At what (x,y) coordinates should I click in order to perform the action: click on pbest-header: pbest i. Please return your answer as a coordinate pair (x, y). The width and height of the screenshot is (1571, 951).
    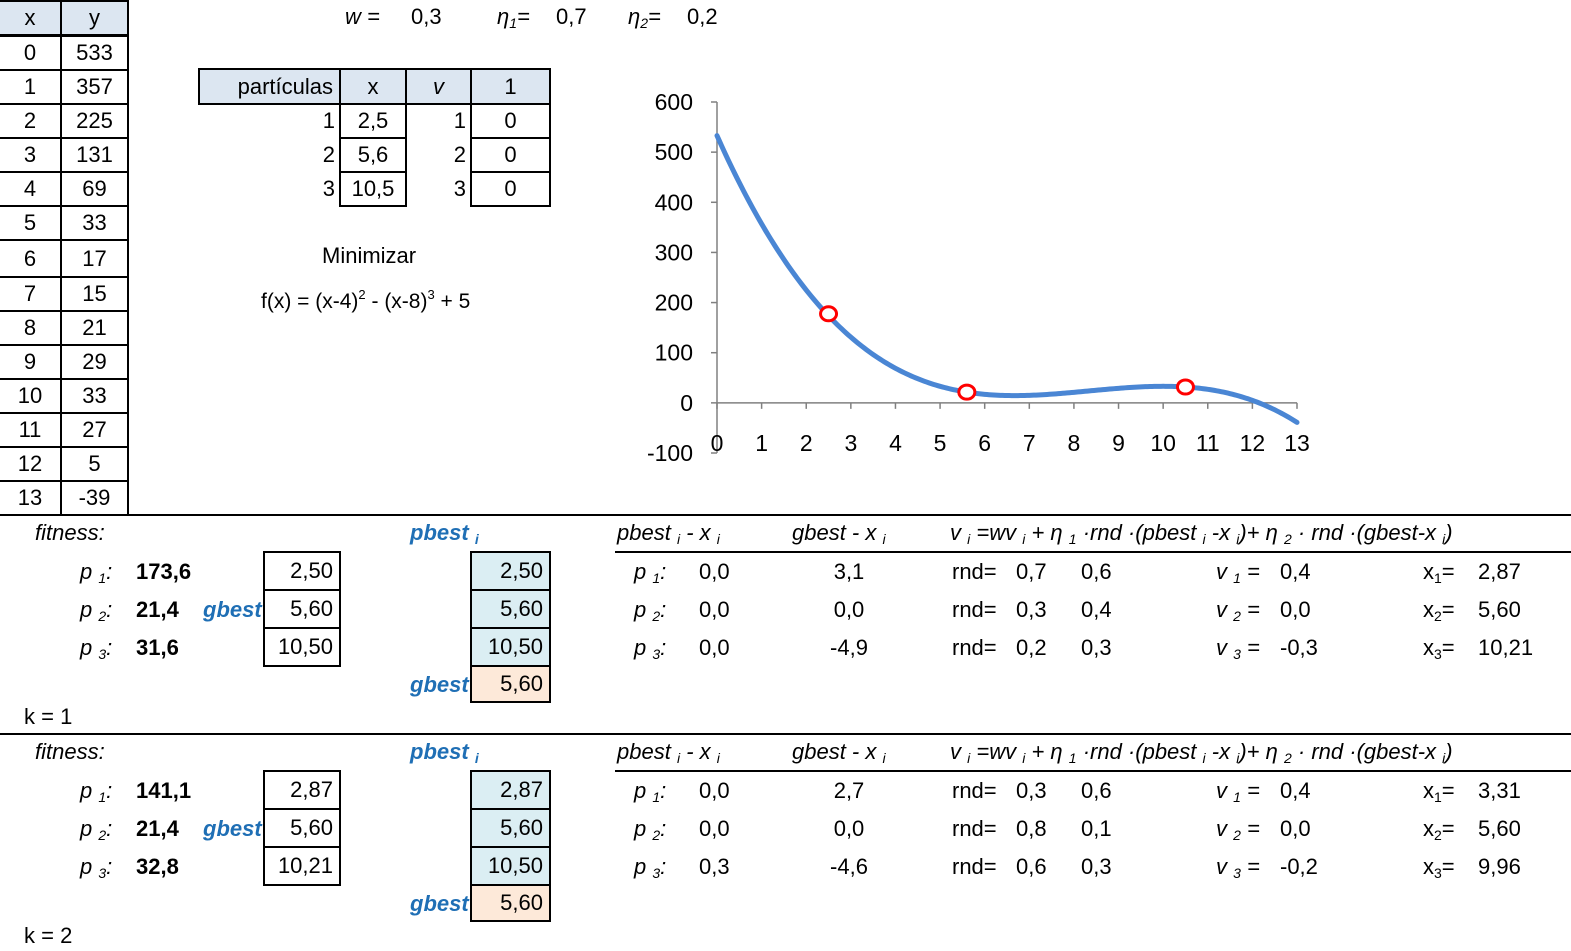
    Looking at the image, I should click on (444, 752).